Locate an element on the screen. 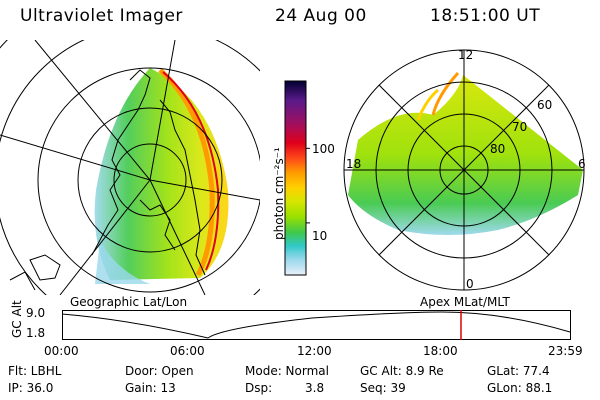 This screenshot has height=400, width=600. filter-info: Flt: LBHL is located at coordinates (35, 371).